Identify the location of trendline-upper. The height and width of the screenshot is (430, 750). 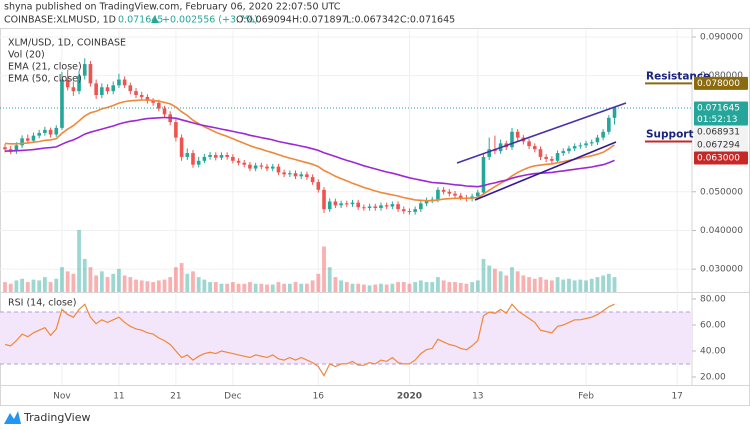
(541, 133).